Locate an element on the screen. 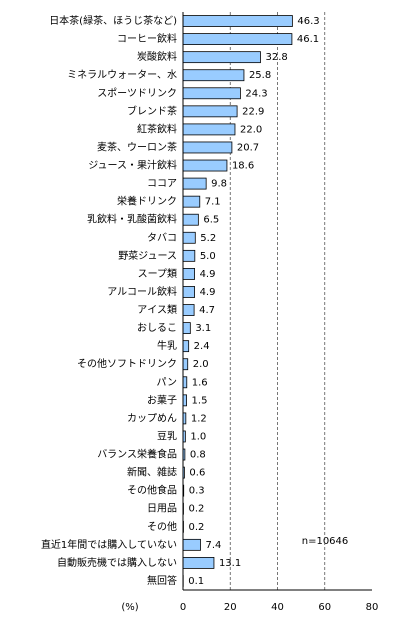 The image size is (410, 638). value-label: 7.1 is located at coordinates (213, 202).